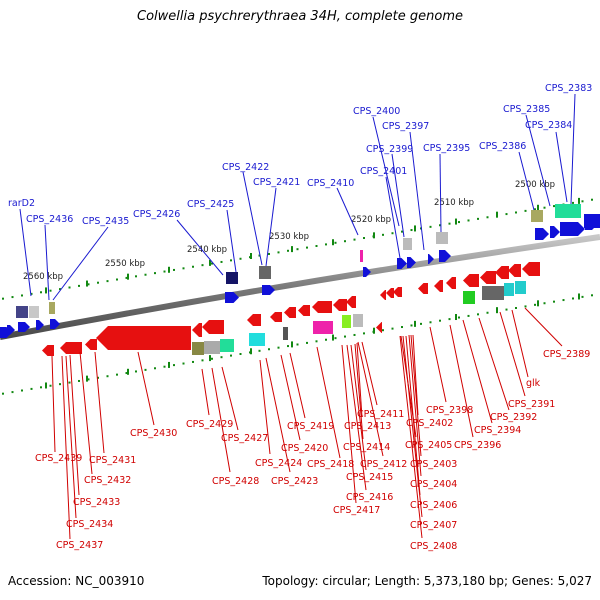  What do you see at coordinates (96, 502) in the screenshot?
I see `gene-label: CPS_2433` at bounding box center [96, 502].